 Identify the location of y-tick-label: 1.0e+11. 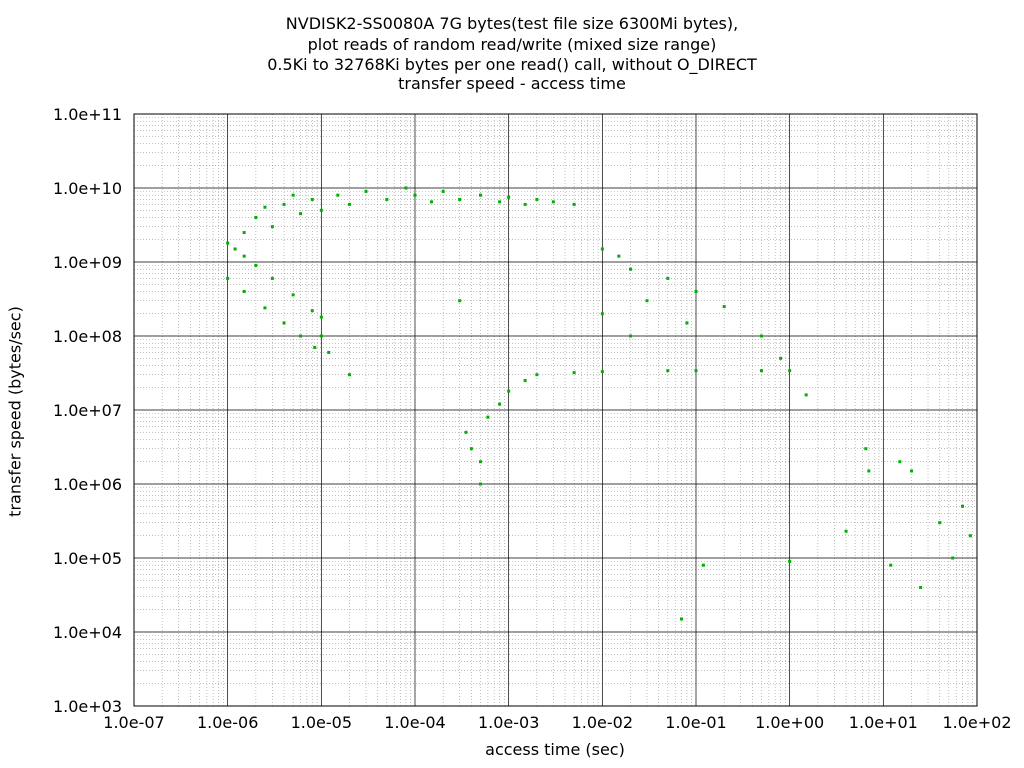
(87, 114).